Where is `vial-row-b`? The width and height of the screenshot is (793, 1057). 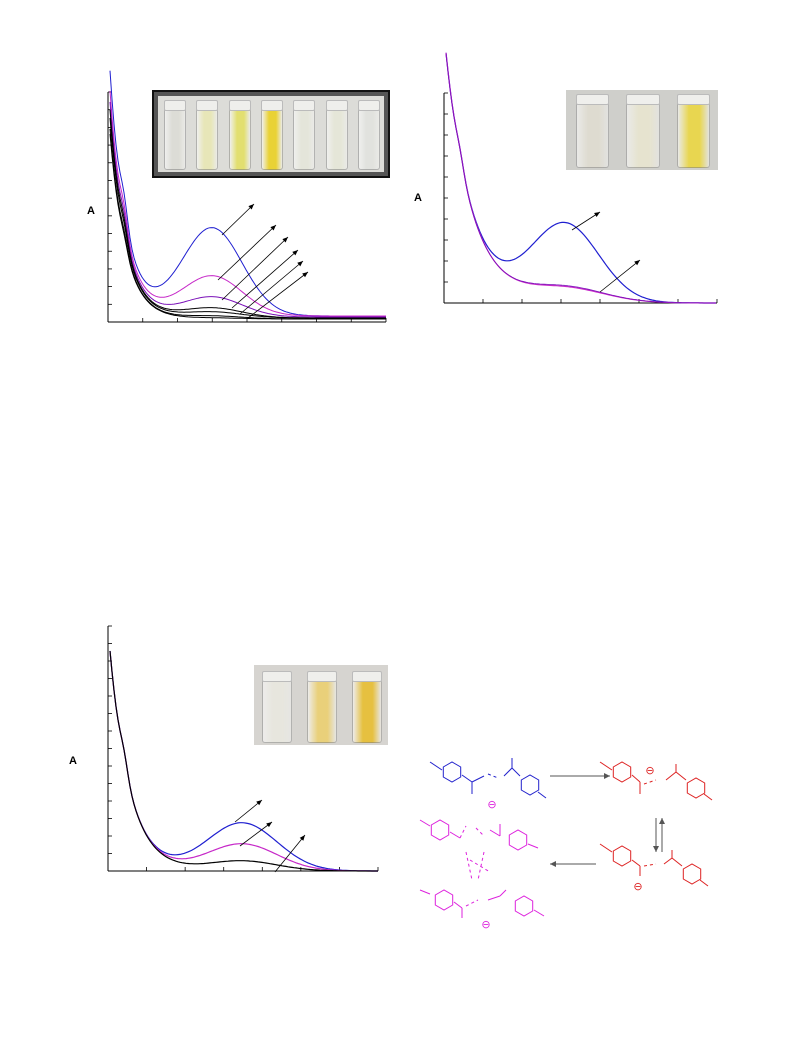
vial-row-b is located at coordinates (642, 130).